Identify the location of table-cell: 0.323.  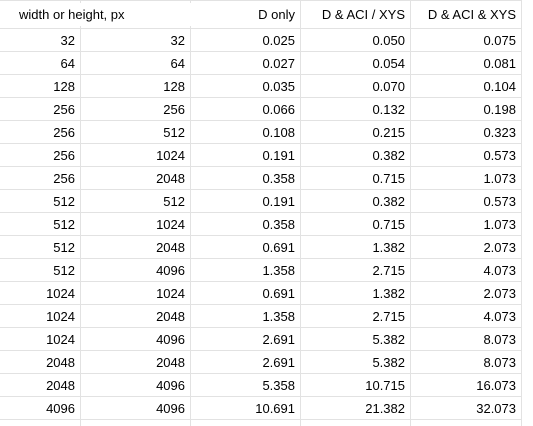
(499, 132).